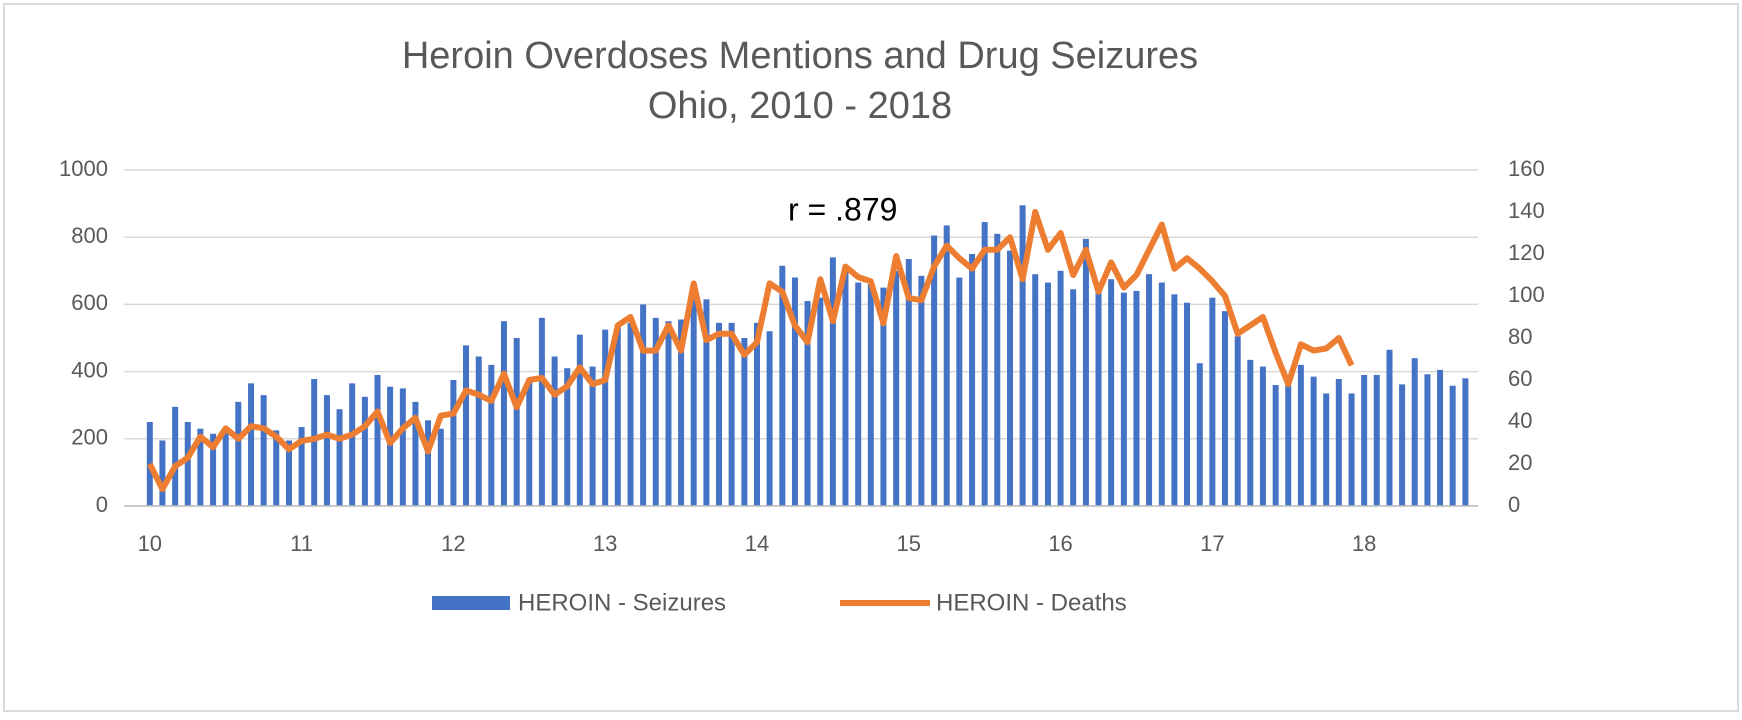 The image size is (1742, 720). Describe the element at coordinates (800, 106) in the screenshot. I see `chart-subtitle: Ohio, 2010 - 2018` at that location.